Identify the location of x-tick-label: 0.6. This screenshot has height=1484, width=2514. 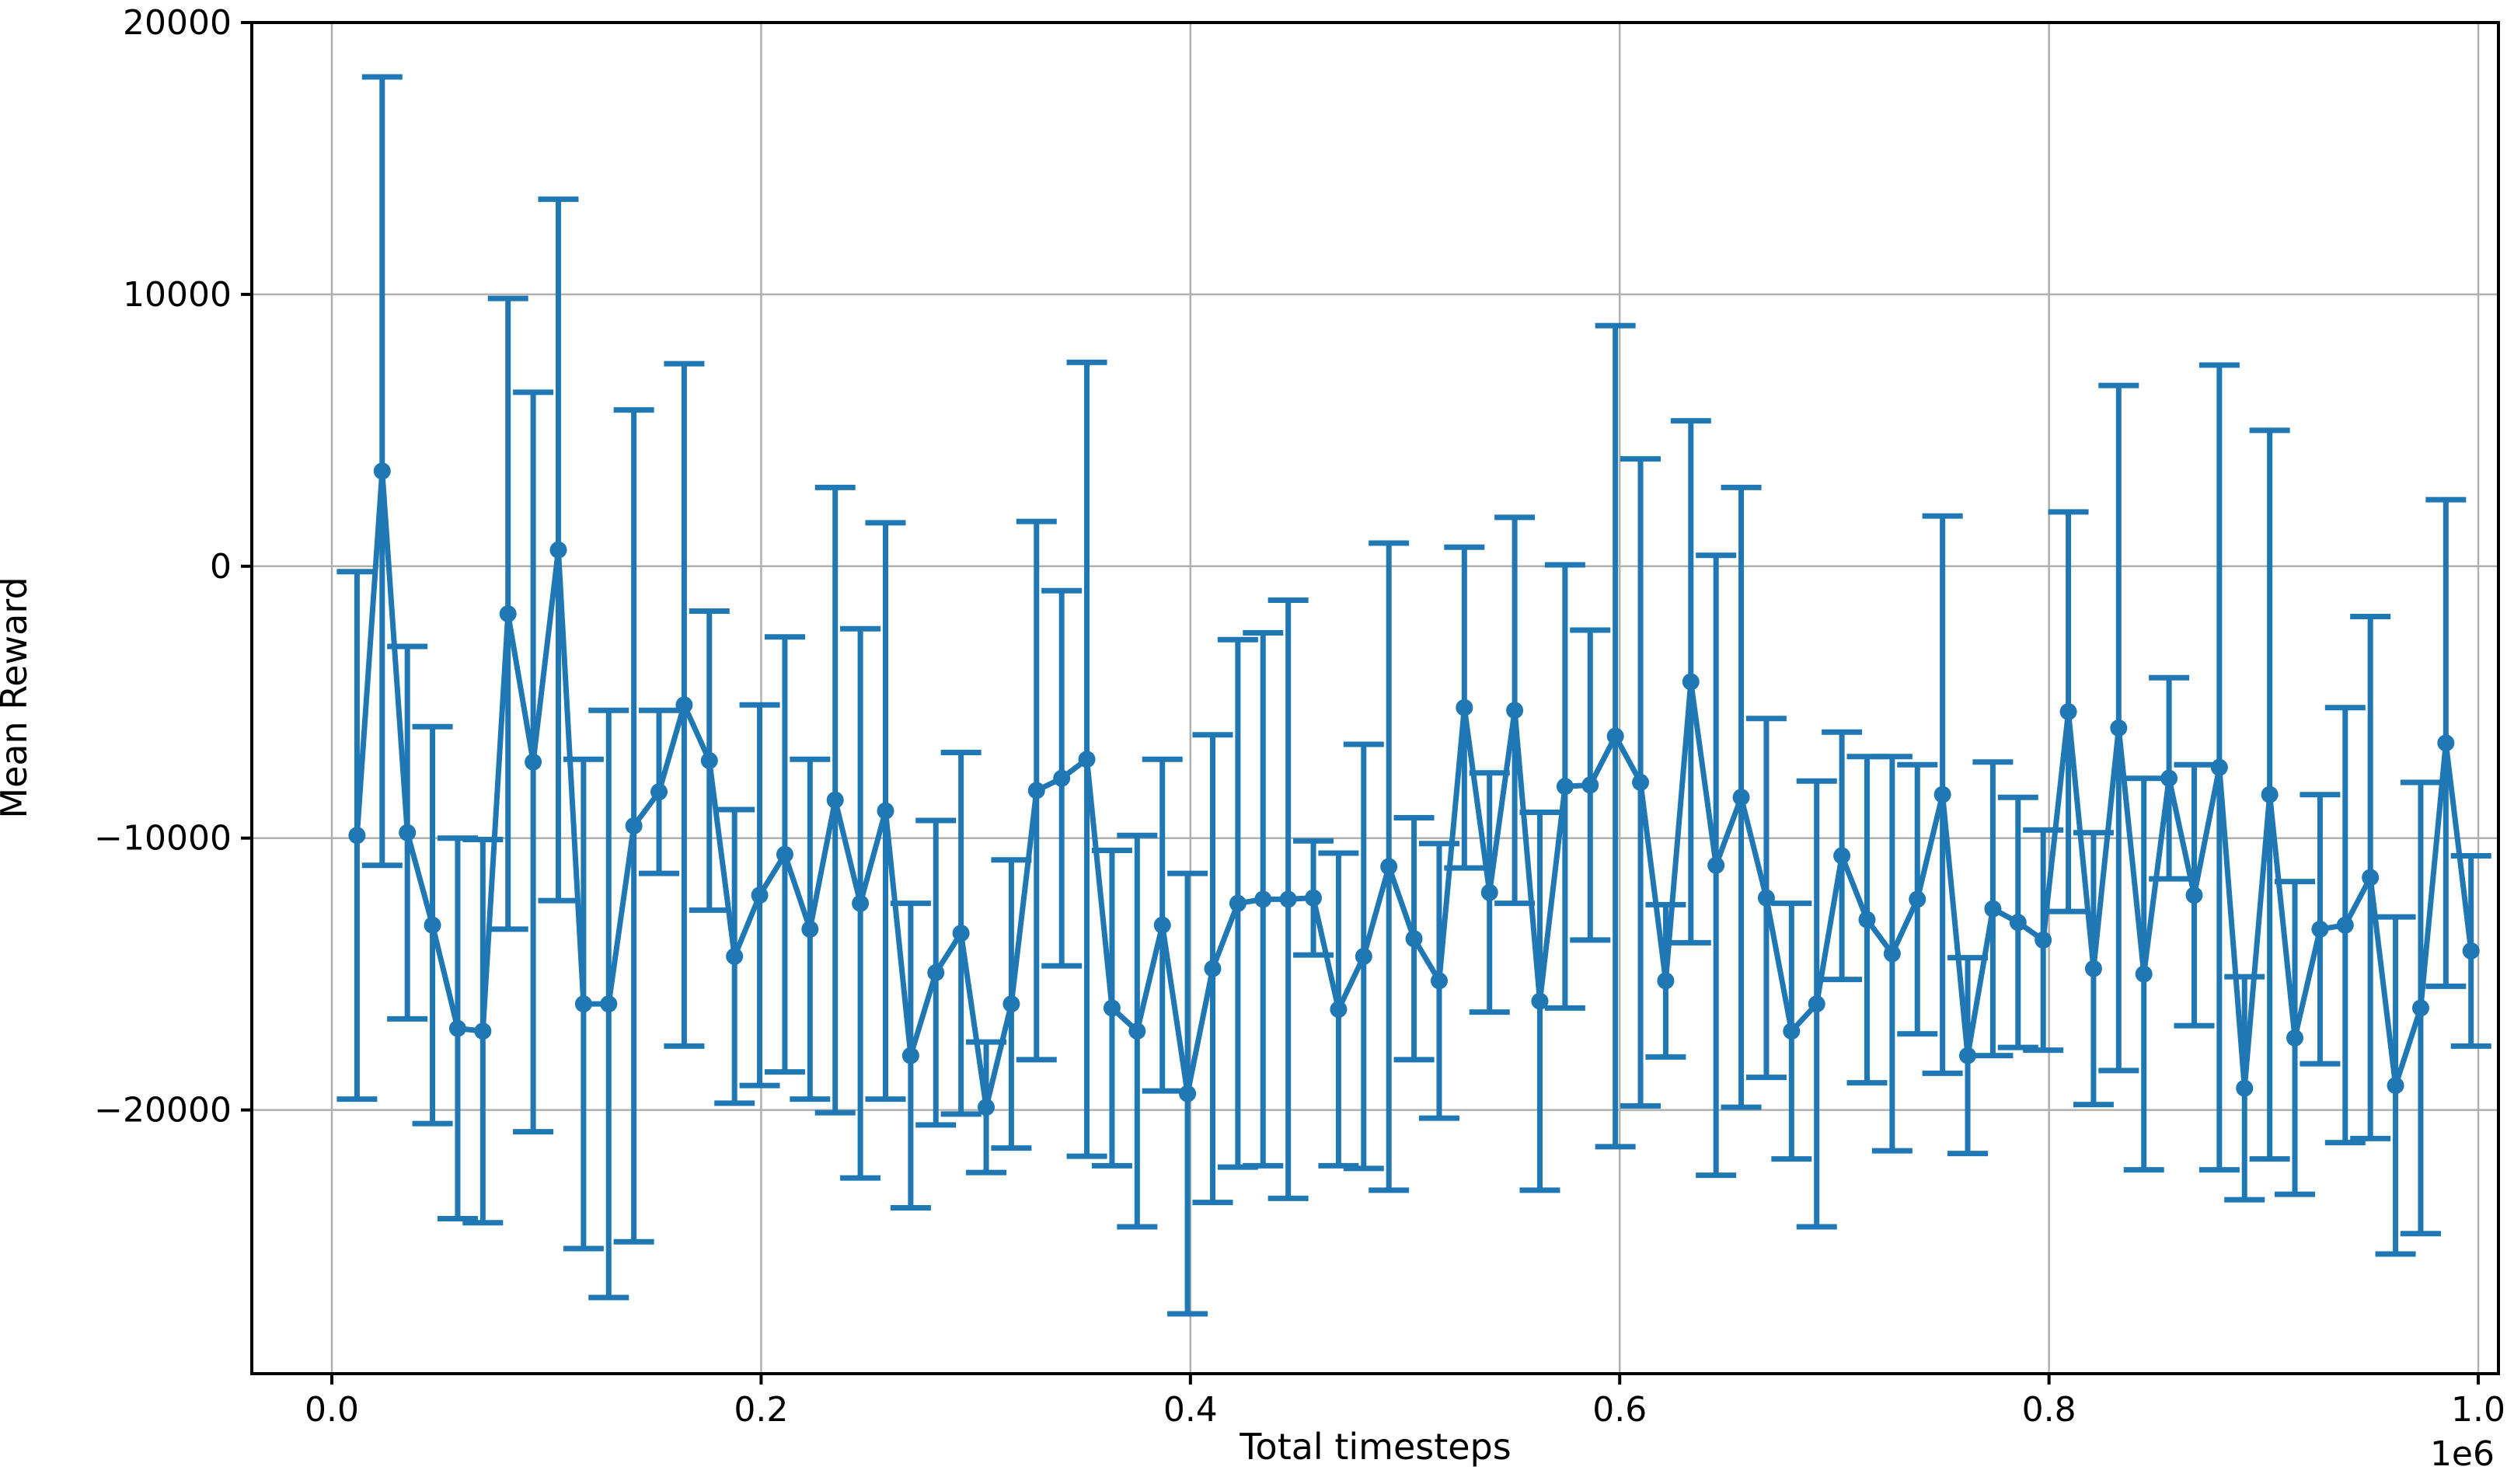
(1620, 1410).